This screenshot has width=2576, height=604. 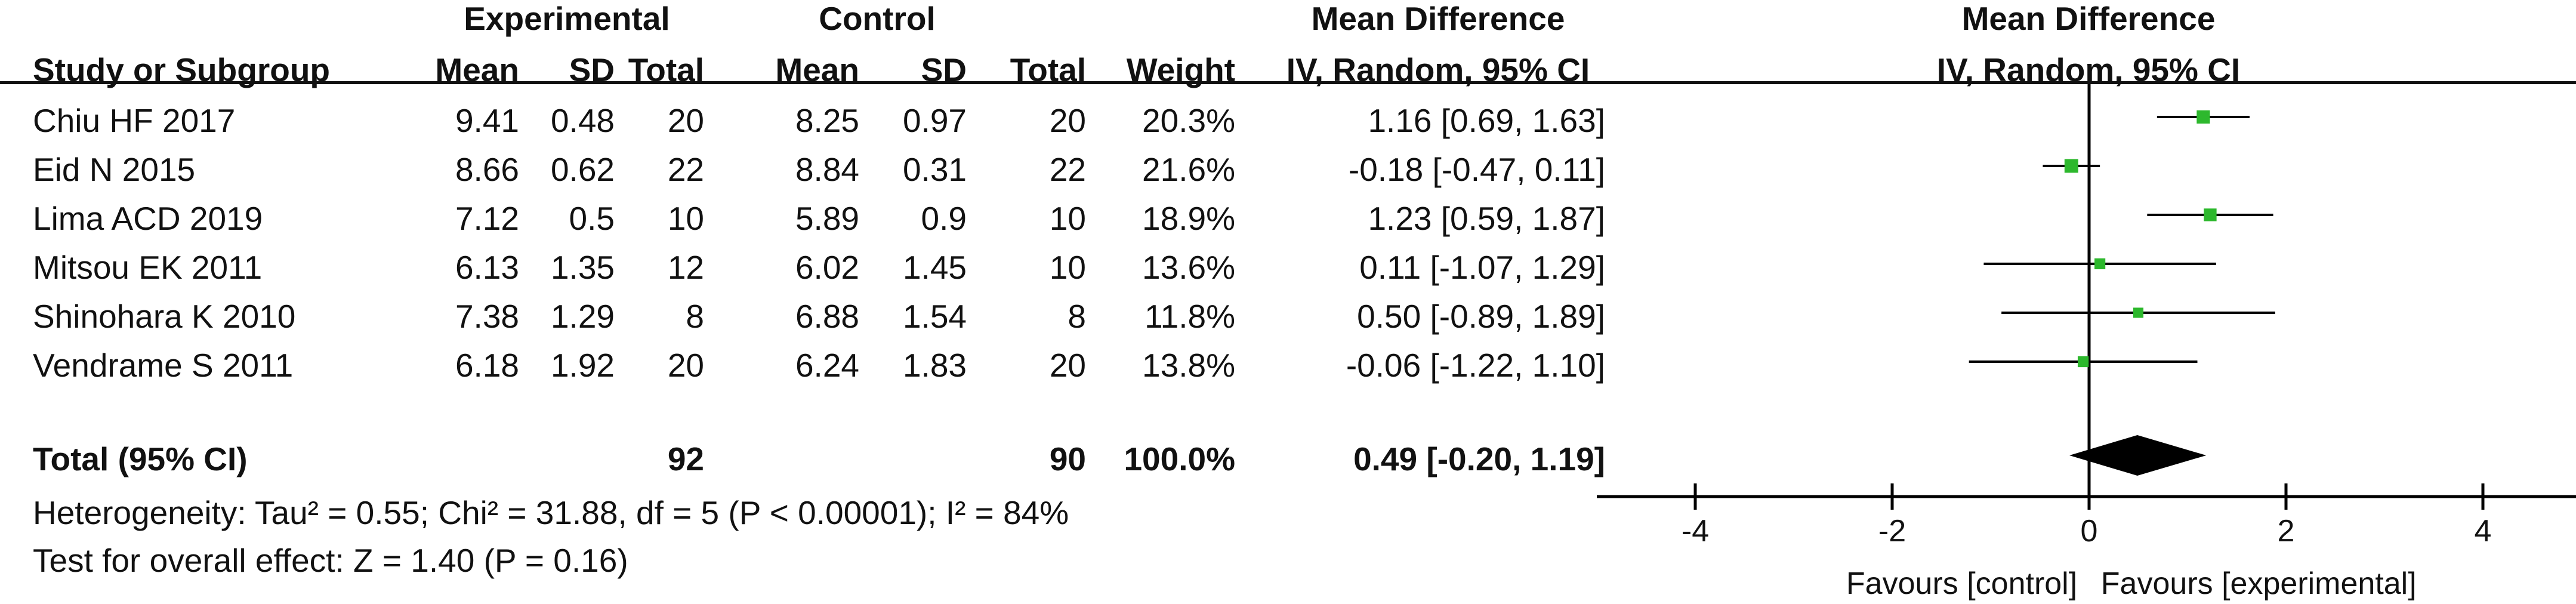 I want to click on x-tick-label: 2, so click(x=2286, y=531).